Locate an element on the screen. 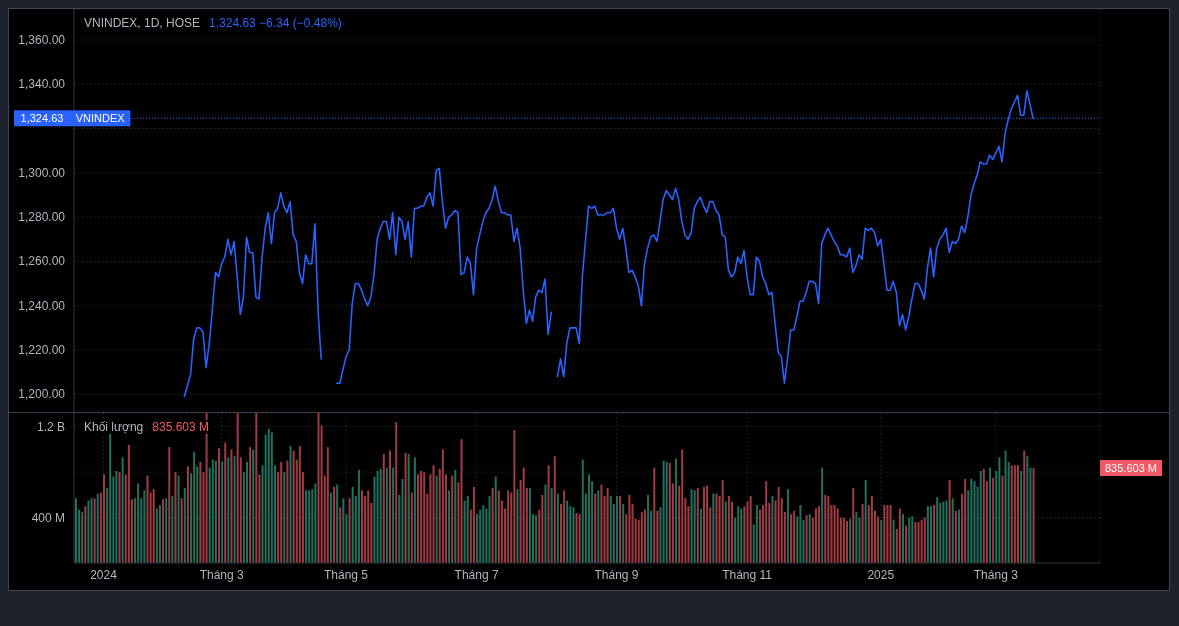 The width and height of the screenshot is (1179, 626). text: 835.603 M is located at coordinates (1131, 468).